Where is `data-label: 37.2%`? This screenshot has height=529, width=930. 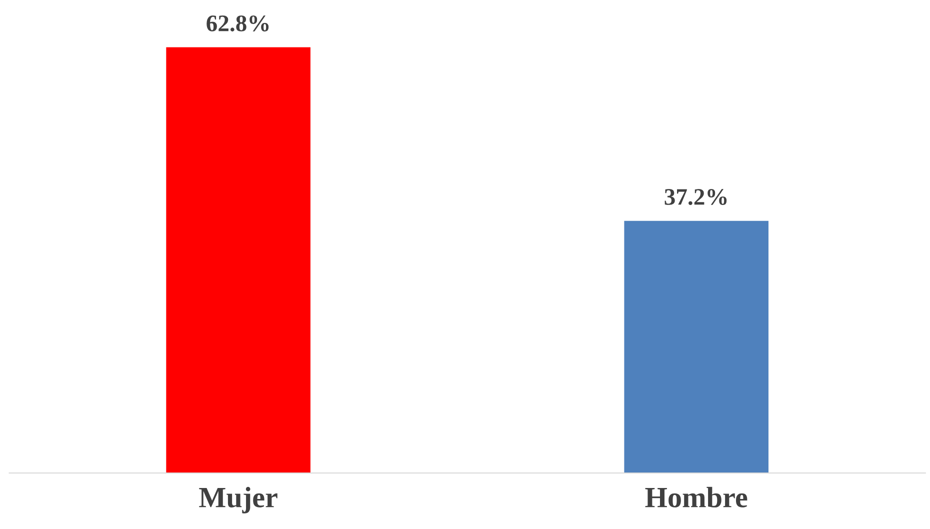 data-label: 37.2% is located at coordinates (695, 197).